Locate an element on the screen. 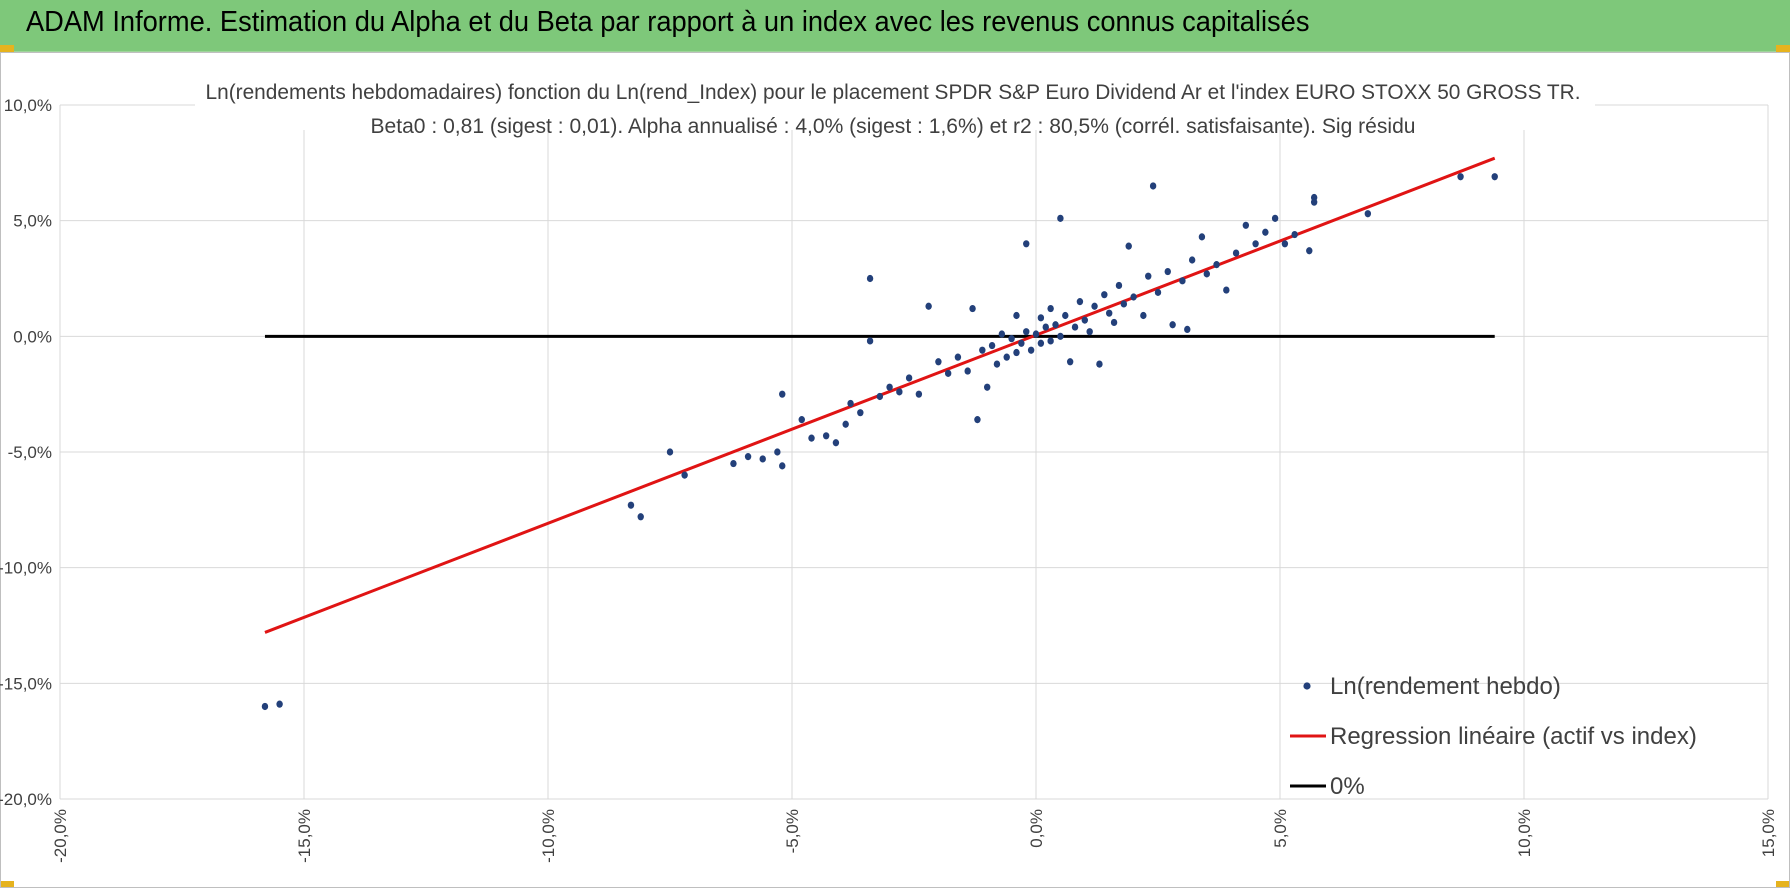  y-tick-label: -15,0% is located at coordinates (26, 683).